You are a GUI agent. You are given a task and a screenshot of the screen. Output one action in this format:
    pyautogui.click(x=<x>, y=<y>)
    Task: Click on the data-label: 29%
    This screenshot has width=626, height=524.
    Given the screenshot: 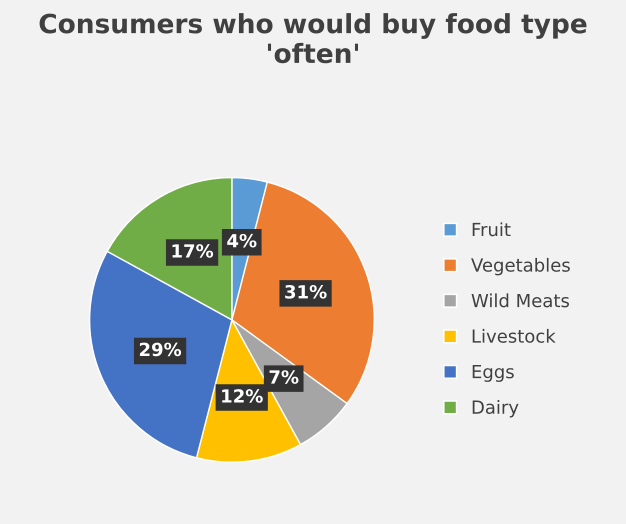 What is the action you would take?
    pyautogui.click(x=161, y=349)
    